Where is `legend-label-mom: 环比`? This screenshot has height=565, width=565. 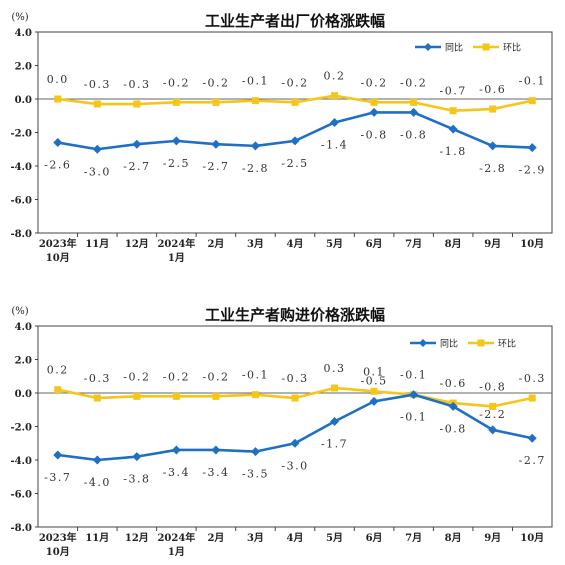 legend-label-mom: 环比 is located at coordinates (512, 48).